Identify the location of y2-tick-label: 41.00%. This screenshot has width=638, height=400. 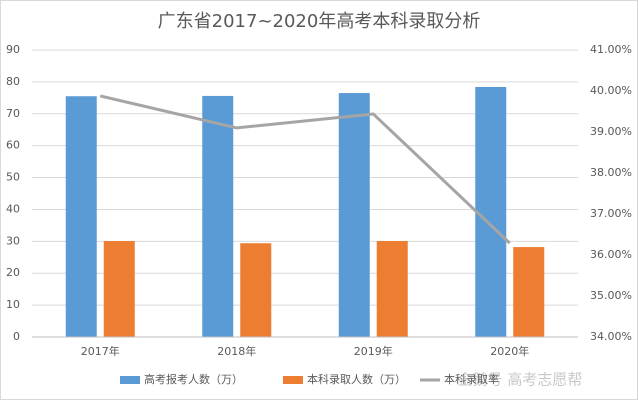
(611, 49).